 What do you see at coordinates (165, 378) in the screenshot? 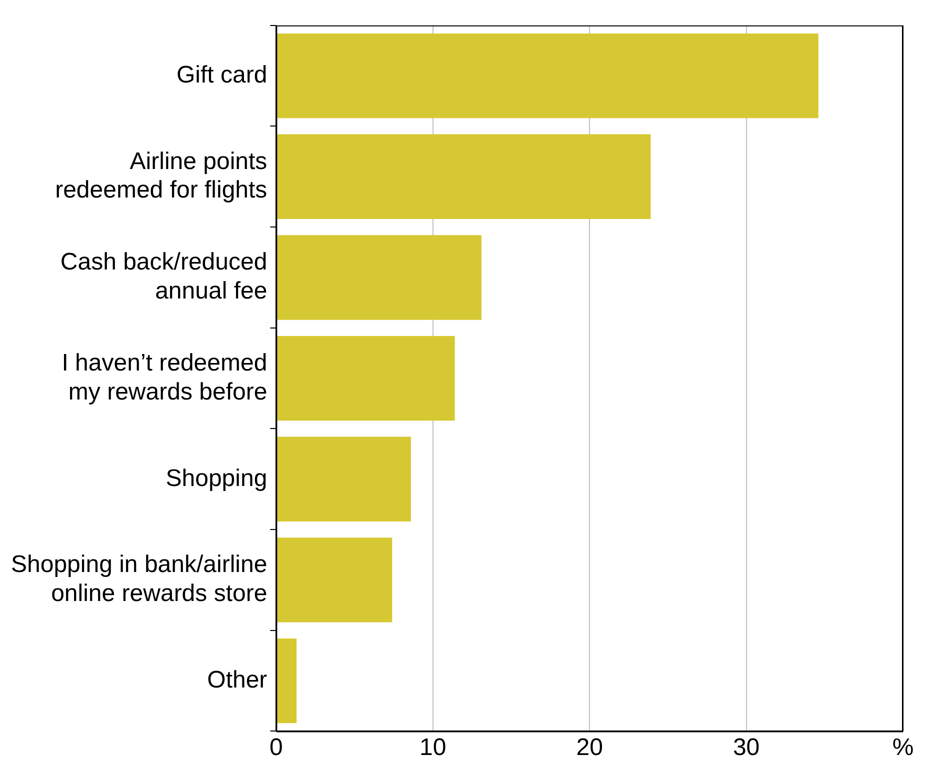
I see `y-tick-label: I haven’t redeemed my rewards before` at bounding box center [165, 378].